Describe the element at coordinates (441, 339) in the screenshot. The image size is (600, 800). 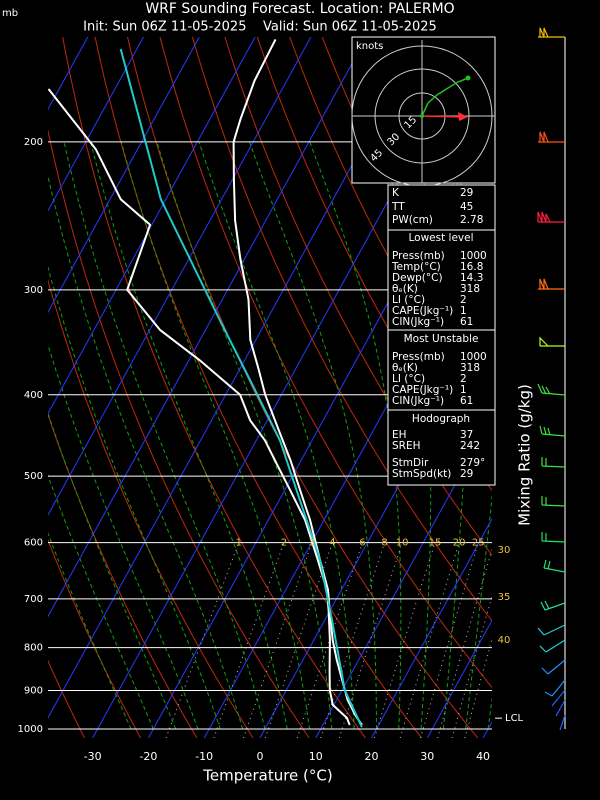
I see `panel-title: Most Unstable` at that location.